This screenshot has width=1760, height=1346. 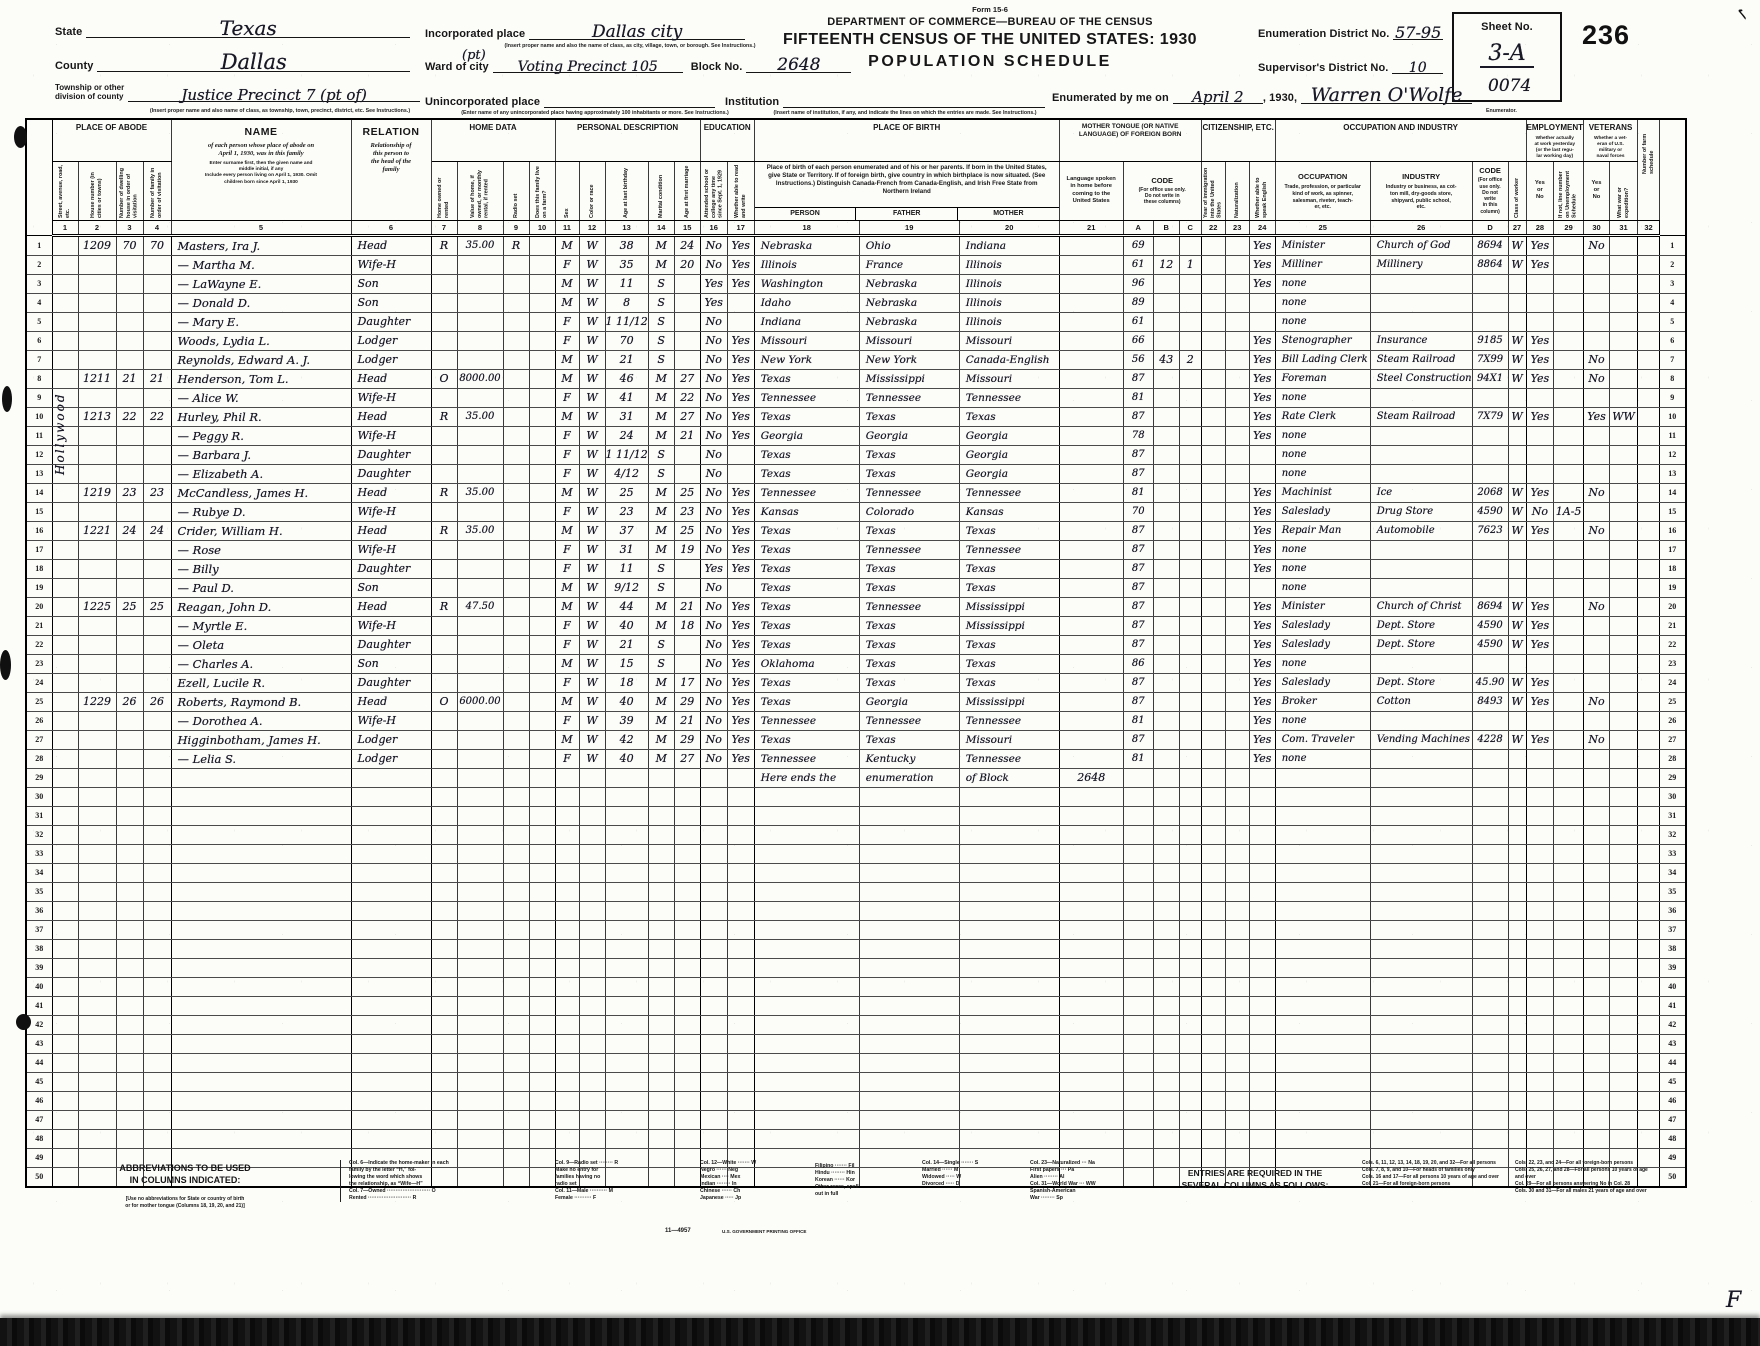 What do you see at coordinates (1217, 97) in the screenshot?
I see `enumerated-date-rule: April 2` at bounding box center [1217, 97].